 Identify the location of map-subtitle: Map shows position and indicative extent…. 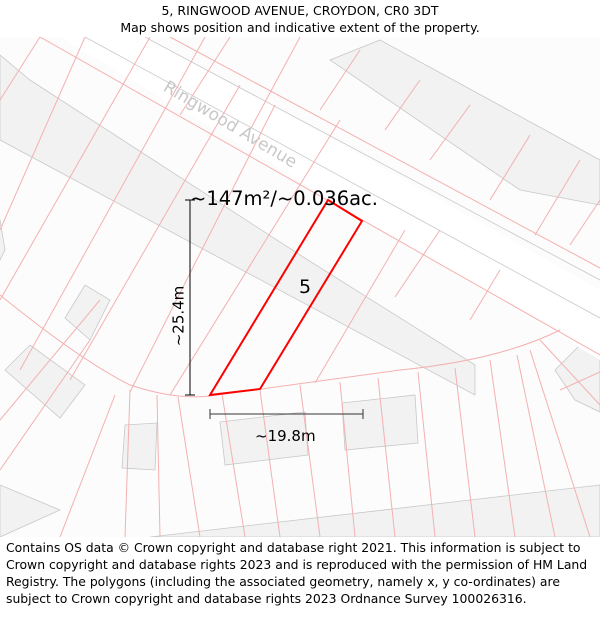
(300, 27).